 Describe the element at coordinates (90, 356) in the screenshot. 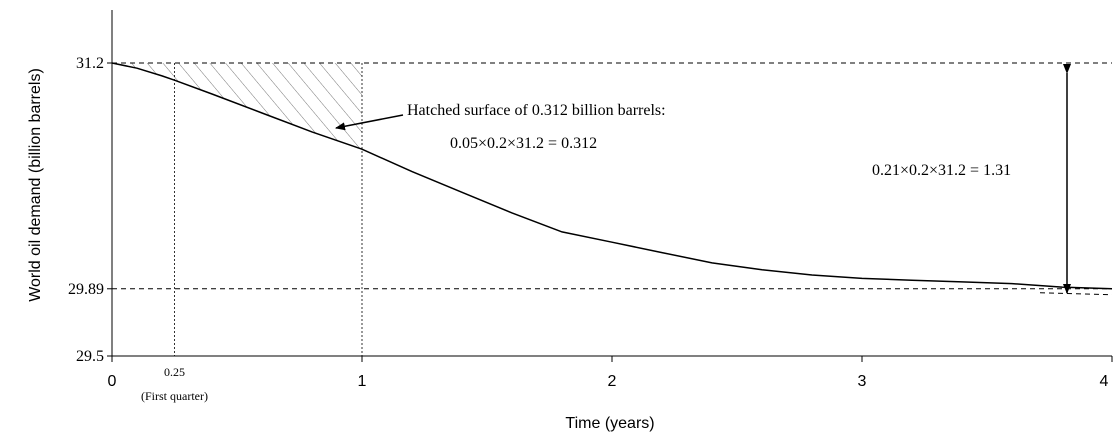

I see `y-tick-label: 29.5` at that location.